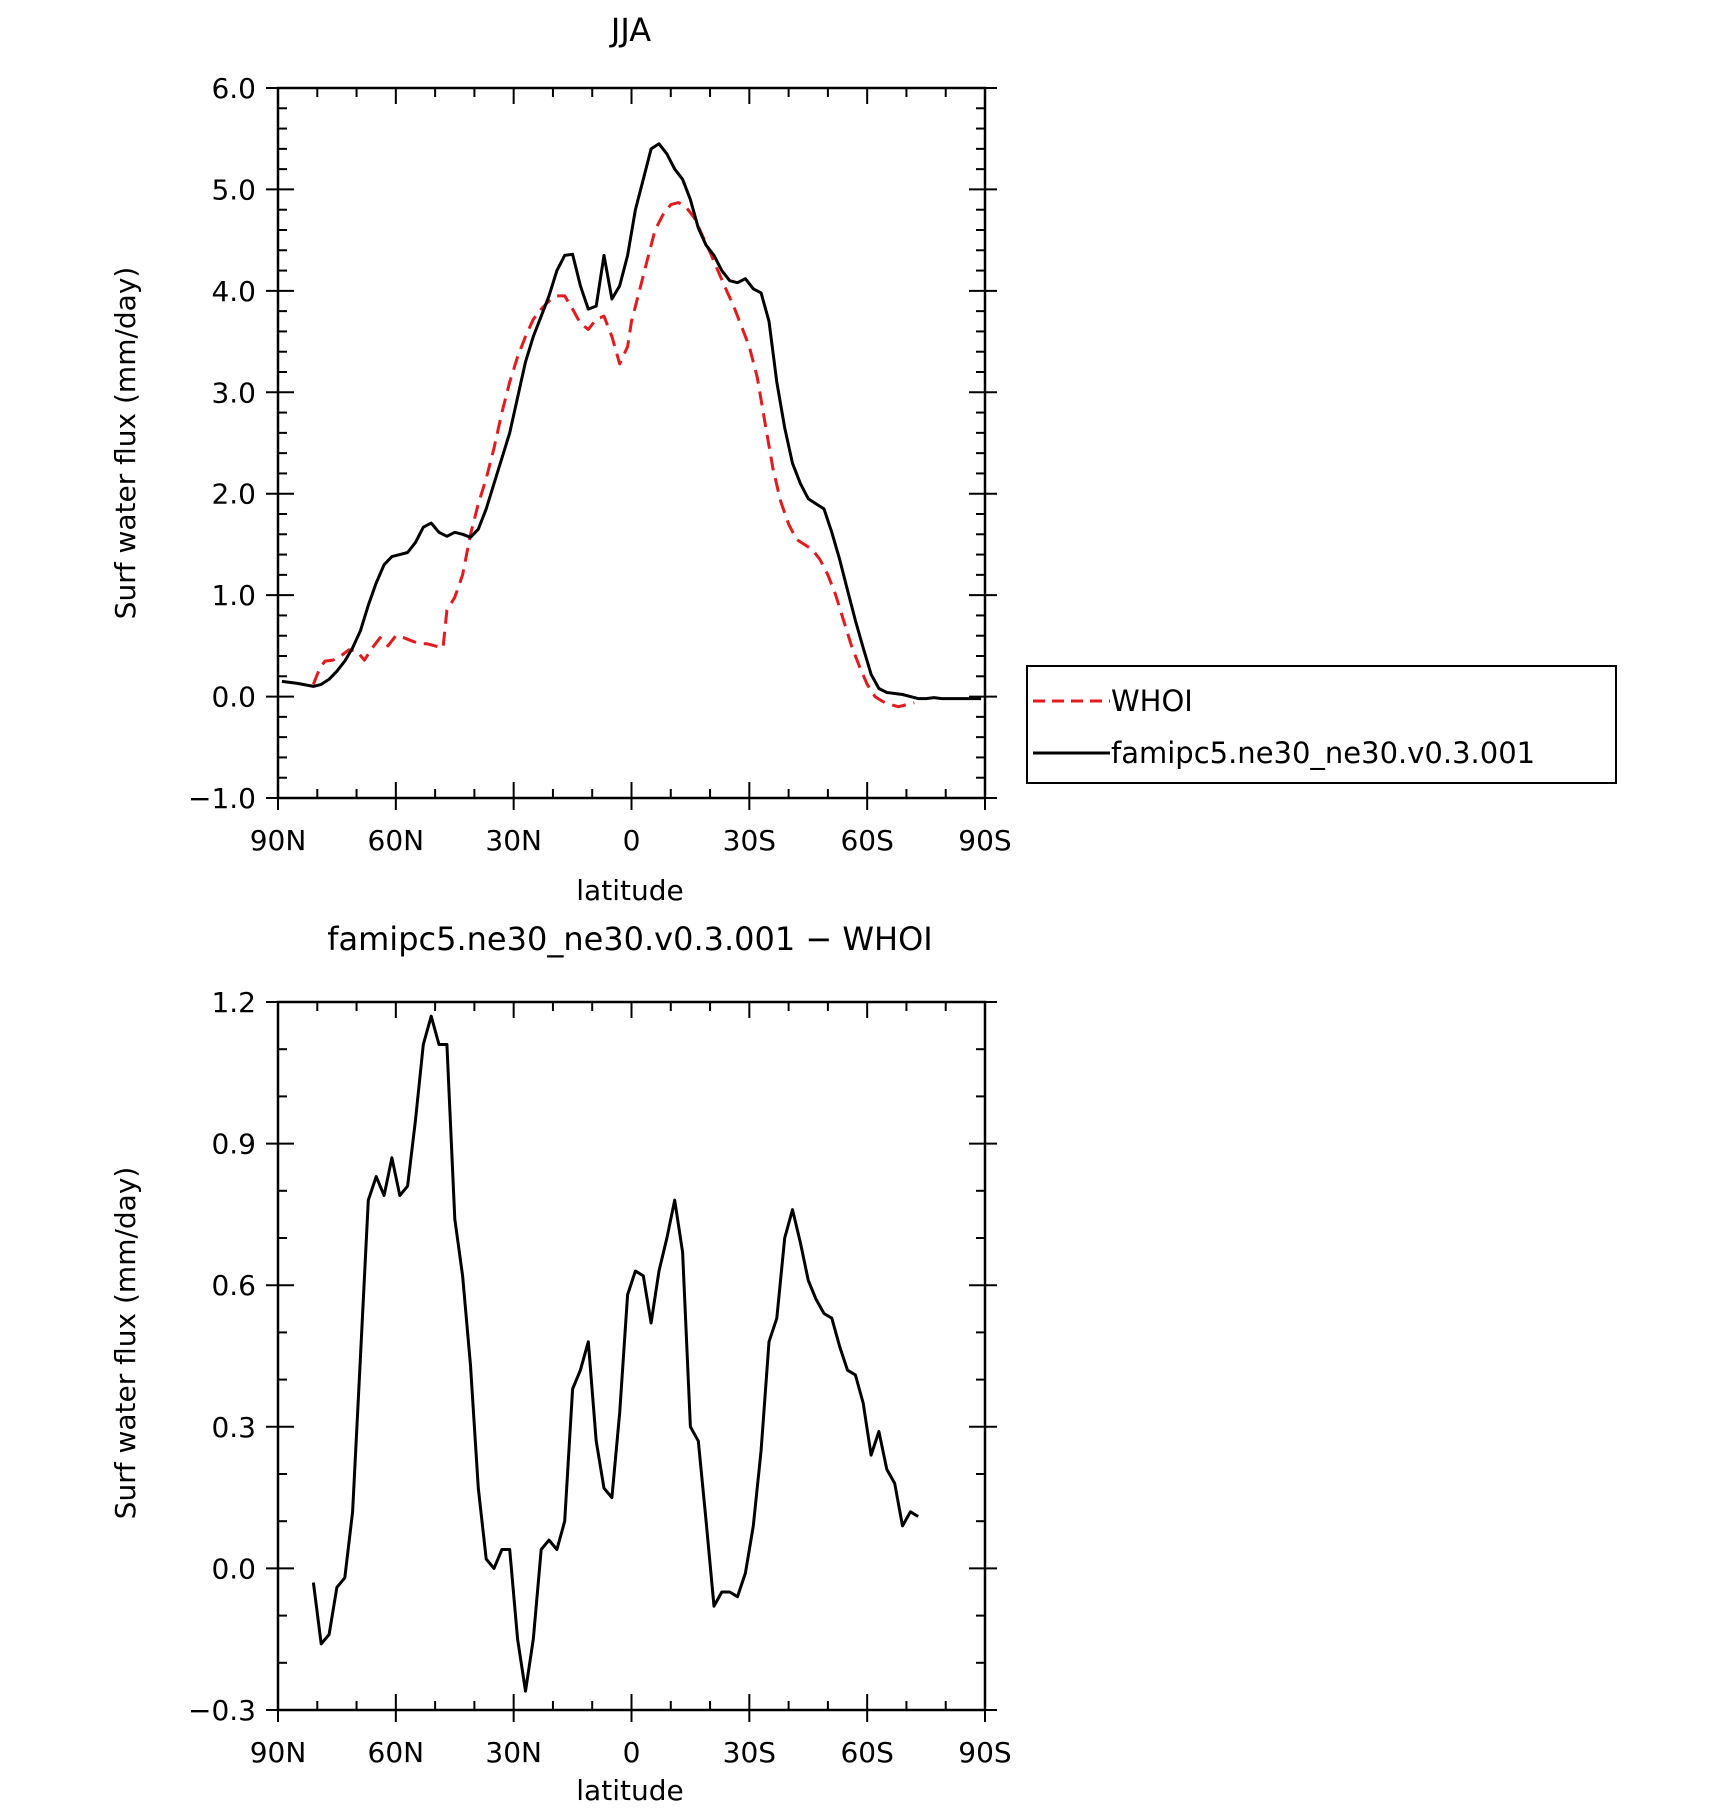 This screenshot has width=1710, height=1811. What do you see at coordinates (630, 30) in the screenshot?
I see `chart-title: JJA` at bounding box center [630, 30].